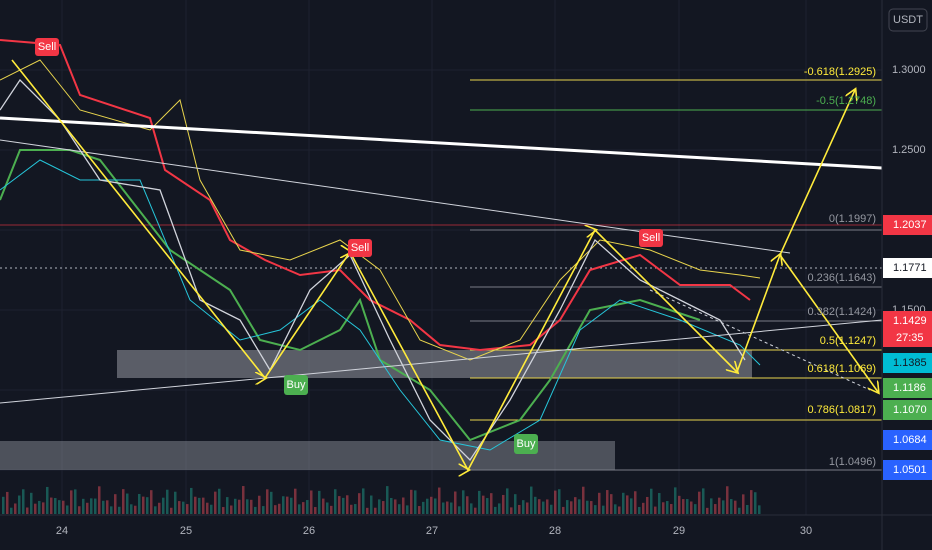 The height and width of the screenshot is (550, 932). Describe the element at coordinates (910, 225) in the screenshot. I see `price-tag: 1.2037` at that location.